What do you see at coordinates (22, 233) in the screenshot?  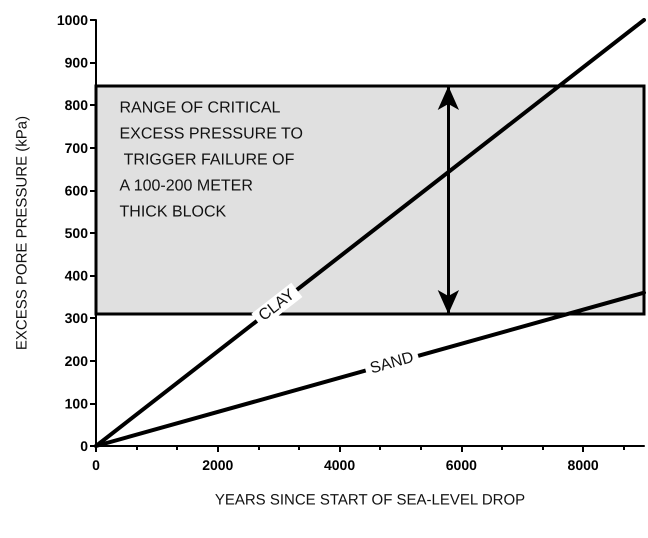 I see `y-axis-title: EXCESS PORE PRESSURE (kPa)` at bounding box center [22, 233].